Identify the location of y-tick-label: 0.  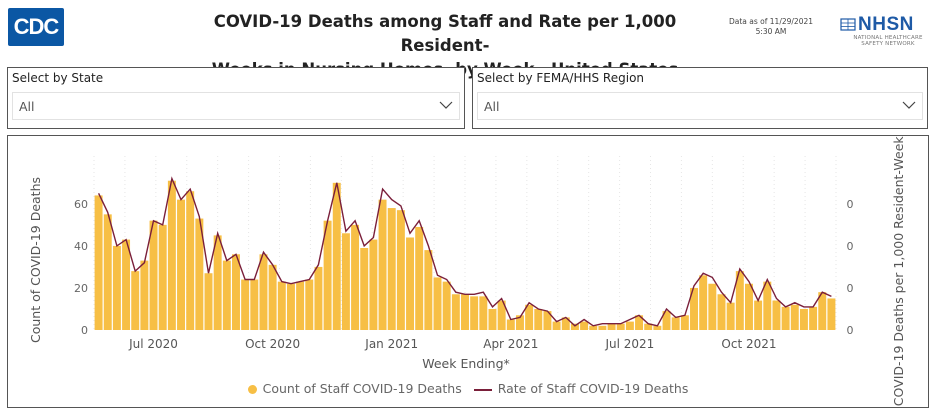
(84, 330).